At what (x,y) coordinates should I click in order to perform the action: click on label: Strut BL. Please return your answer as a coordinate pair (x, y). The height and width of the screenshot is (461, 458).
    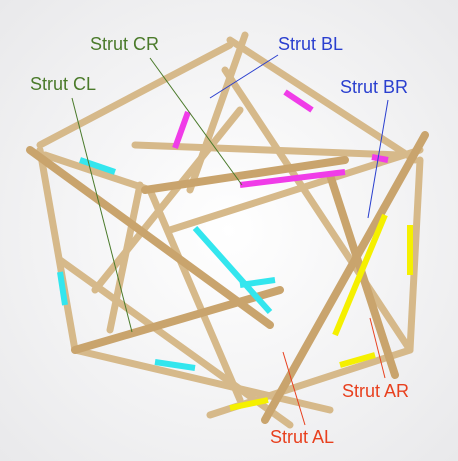
    Looking at the image, I should click on (310, 44).